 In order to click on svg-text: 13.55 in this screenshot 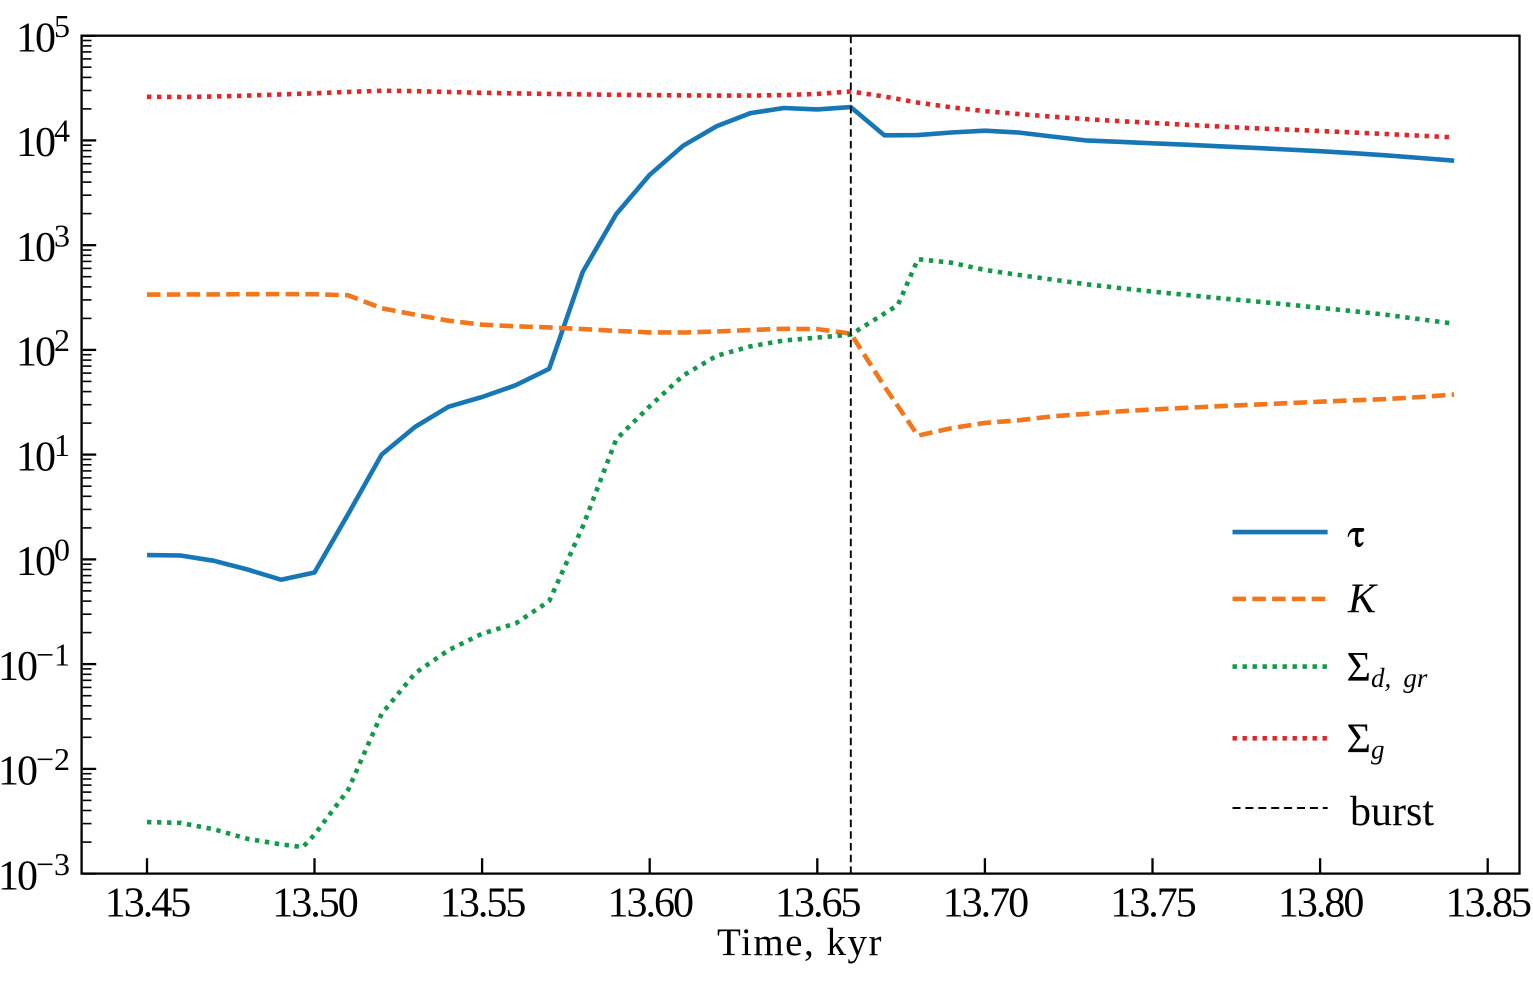, I will do `click(483, 903)`.